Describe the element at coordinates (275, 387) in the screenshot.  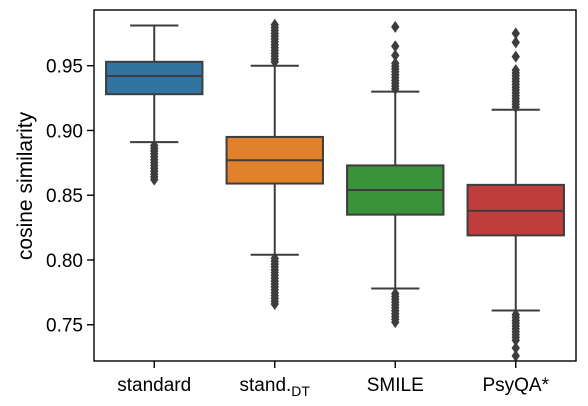
I see `x-tick-label: stand.DT` at that location.